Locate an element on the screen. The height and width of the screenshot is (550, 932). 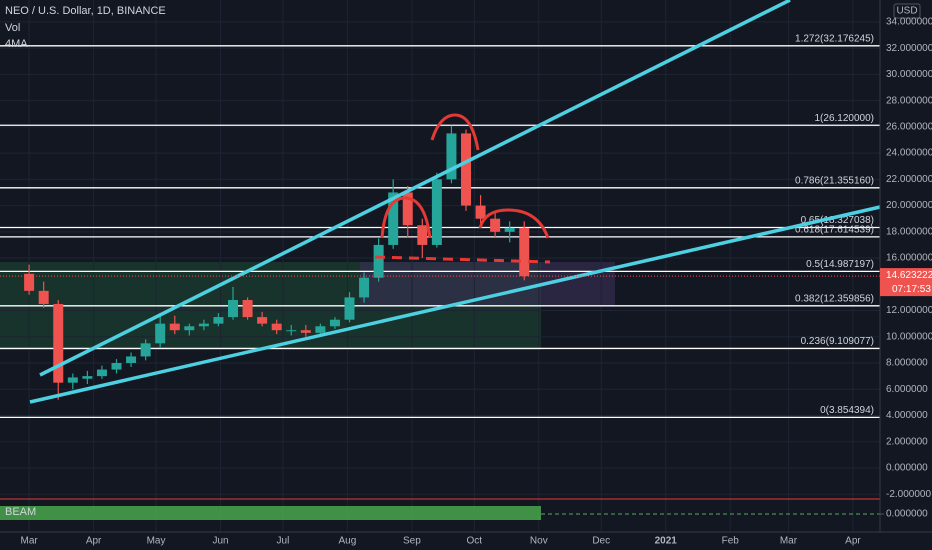
countdown: 07:17:53 is located at coordinates (911, 289).